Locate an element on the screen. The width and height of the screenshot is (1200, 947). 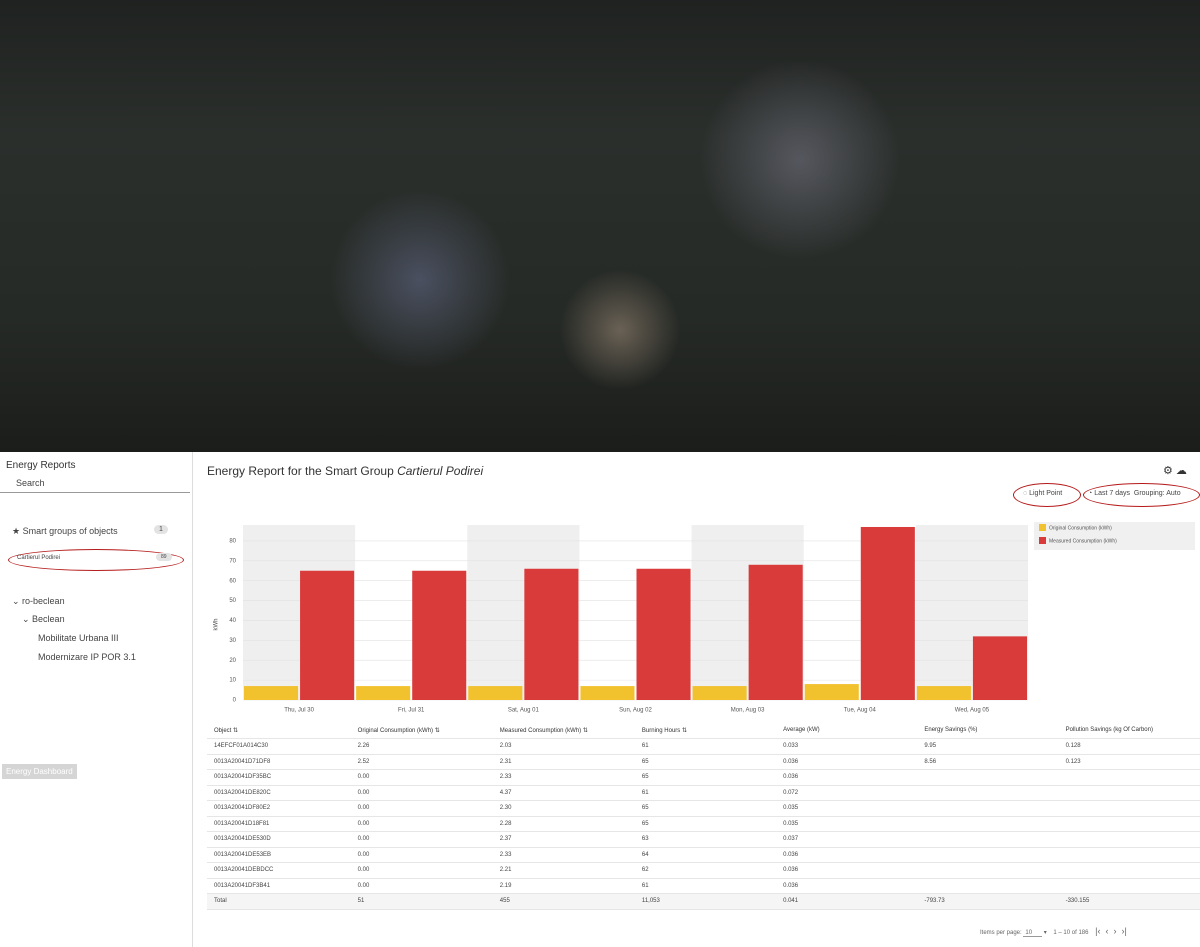
tree-node: ⌄ Beclean is located at coordinates (43, 619).